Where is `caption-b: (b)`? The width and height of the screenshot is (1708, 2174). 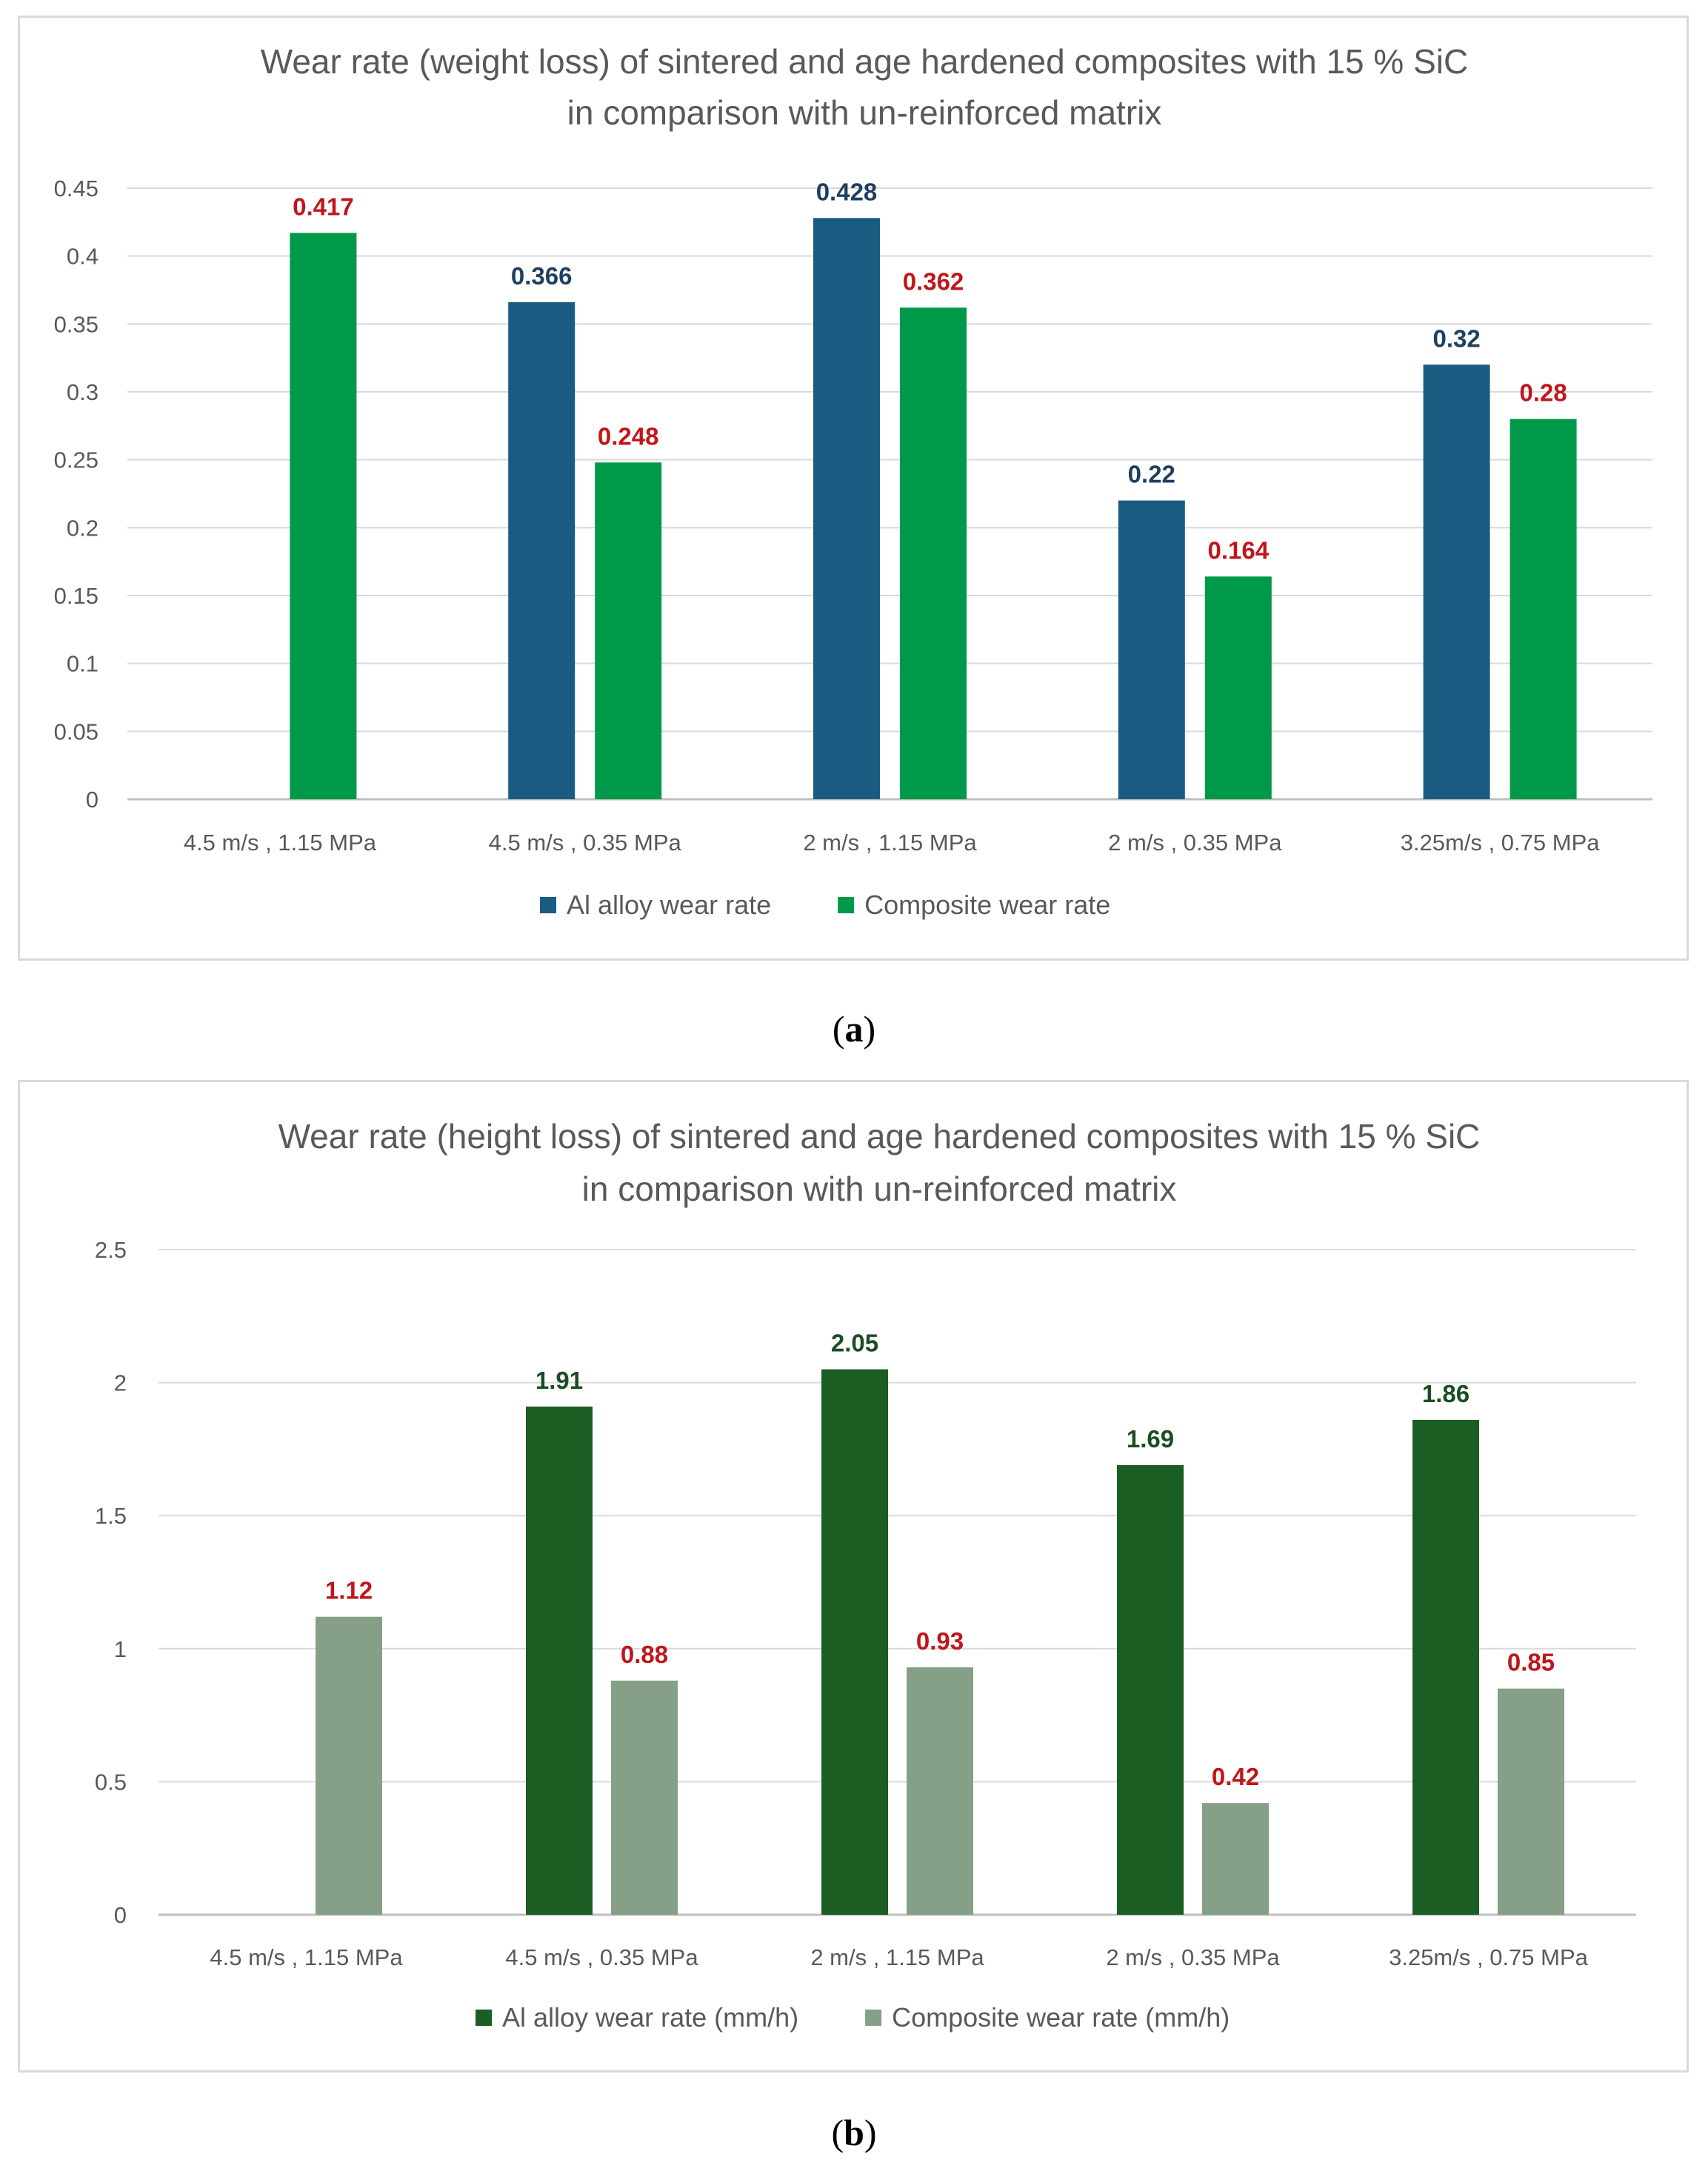
caption-b: (b) is located at coordinates (854, 2132).